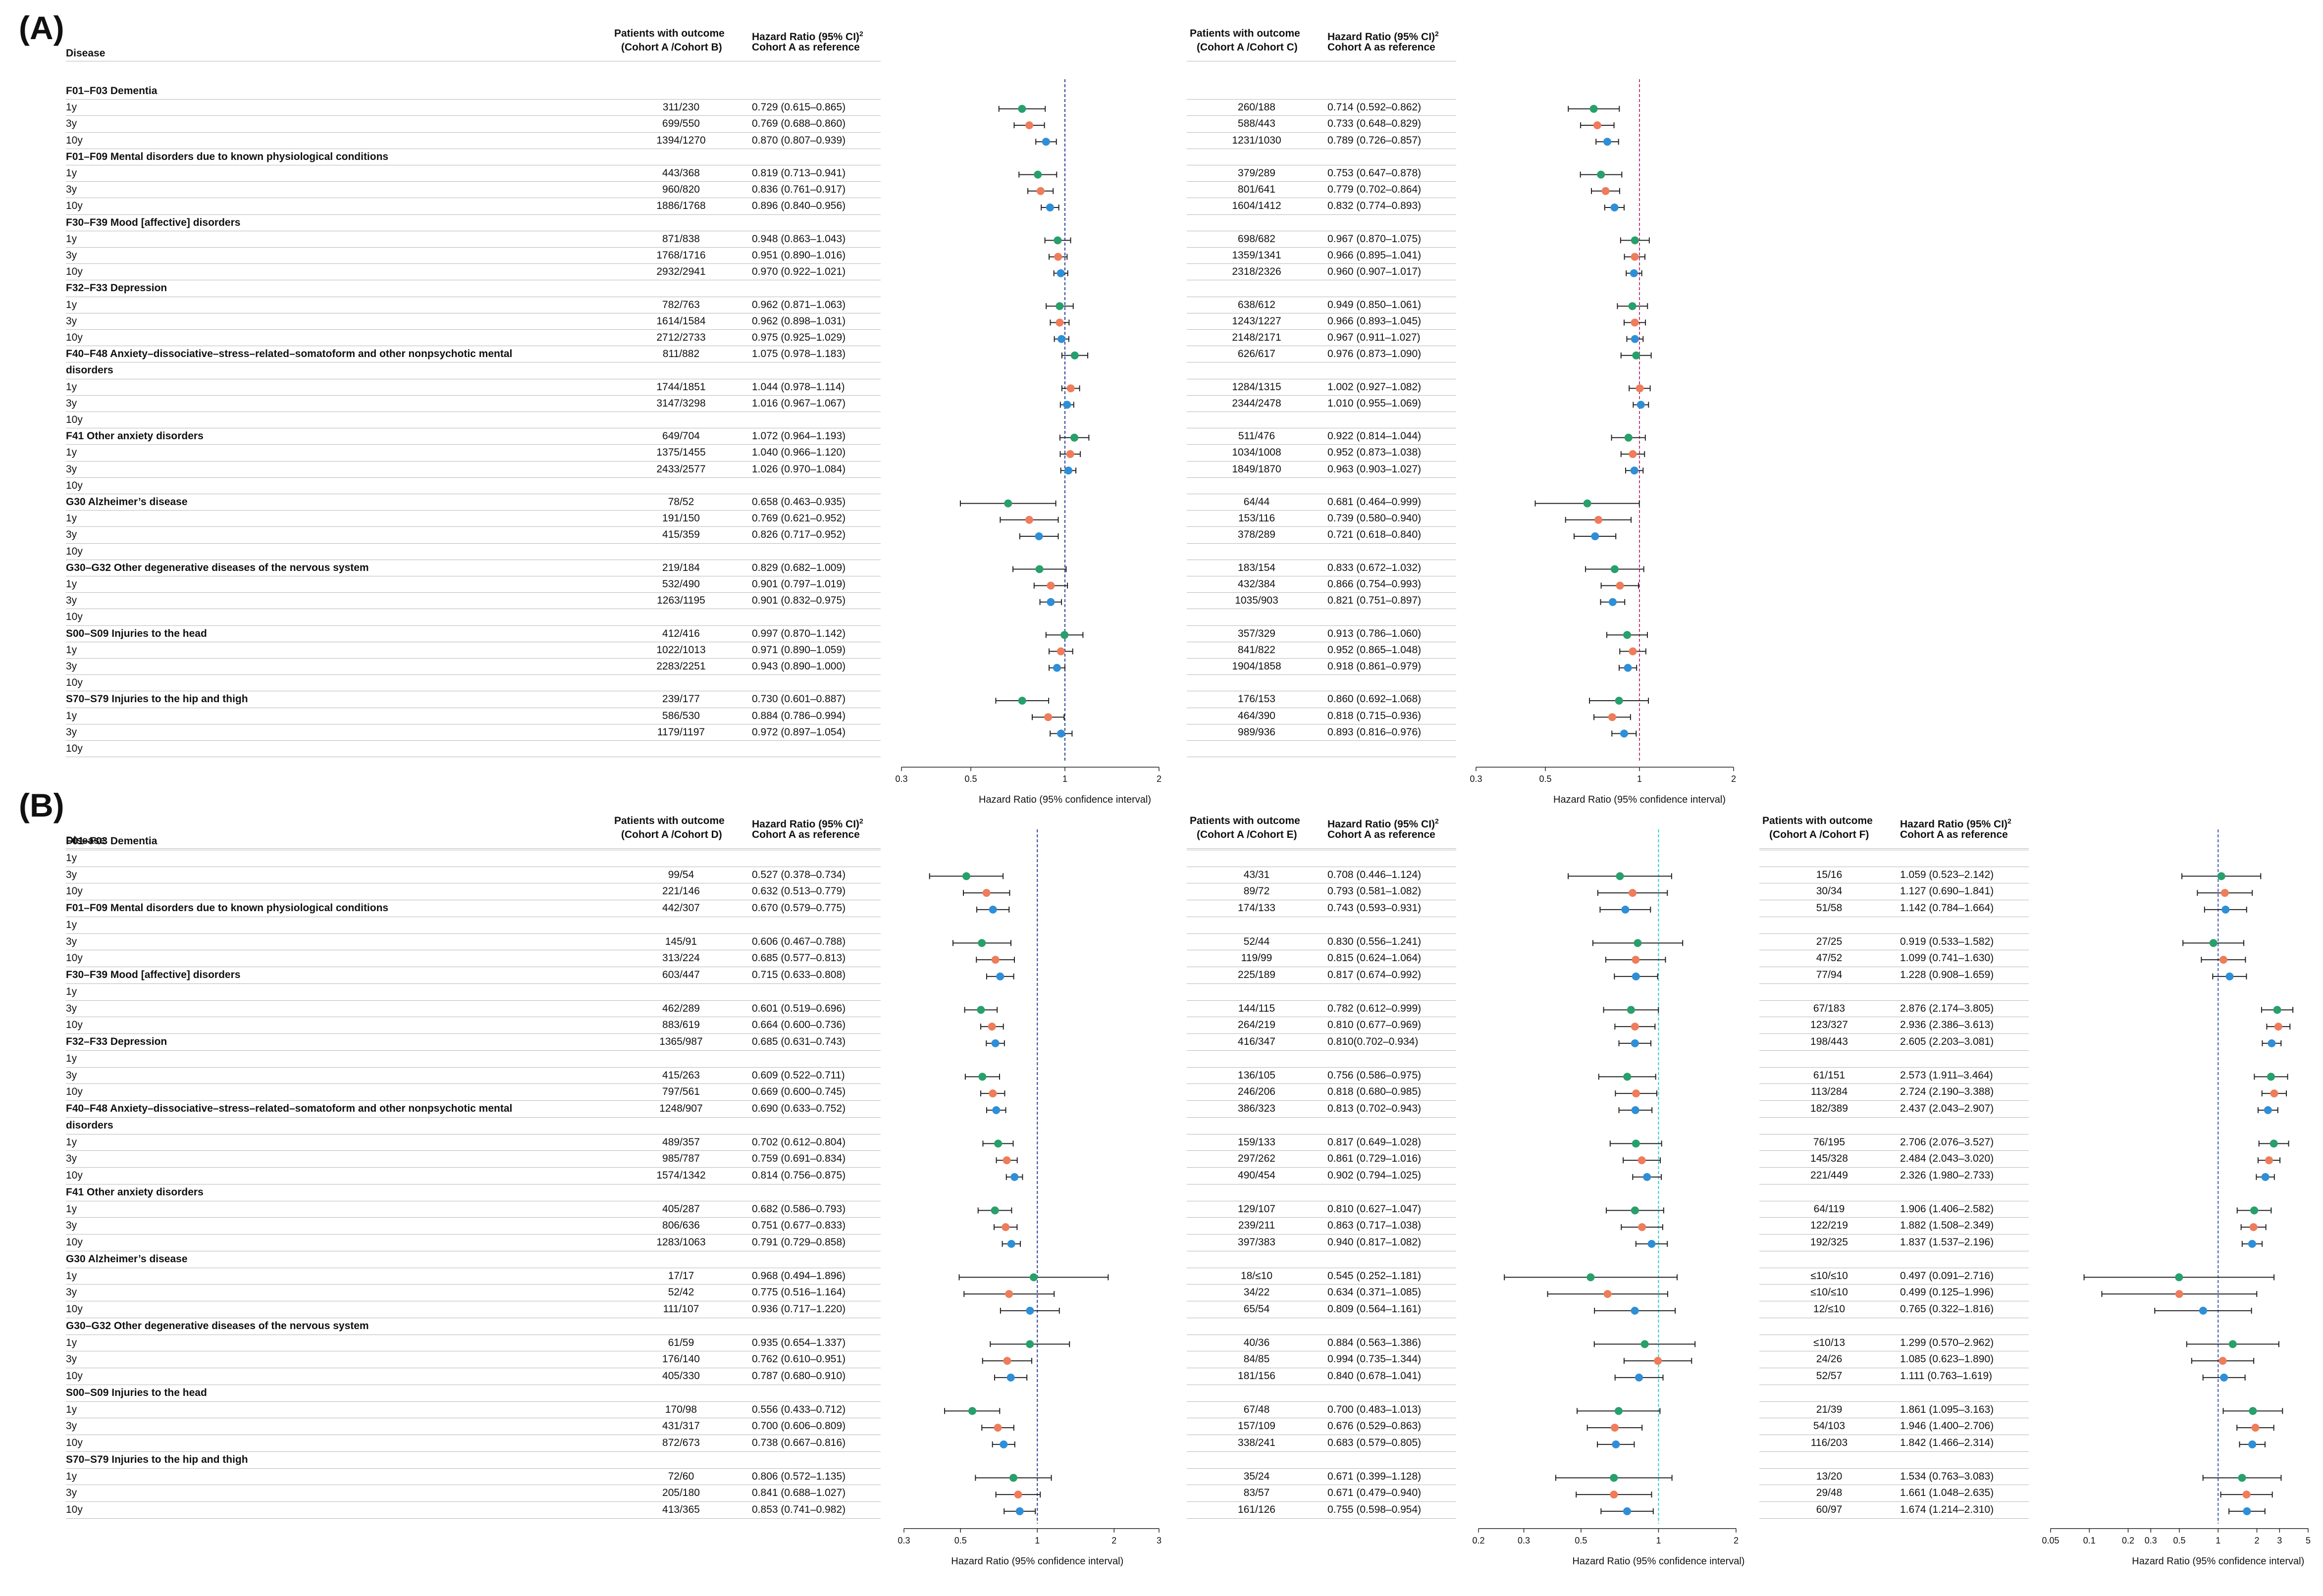 Image resolution: width=2323 pixels, height=1596 pixels. Describe the element at coordinates (799, 321) in the screenshot. I see `hazard-ratio-value: 0.962 (0.898–1.031)` at that location.